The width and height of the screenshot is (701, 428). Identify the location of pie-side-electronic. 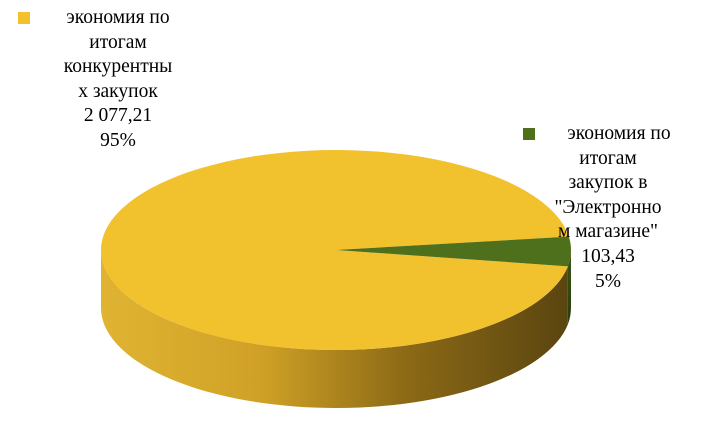
(569, 287).